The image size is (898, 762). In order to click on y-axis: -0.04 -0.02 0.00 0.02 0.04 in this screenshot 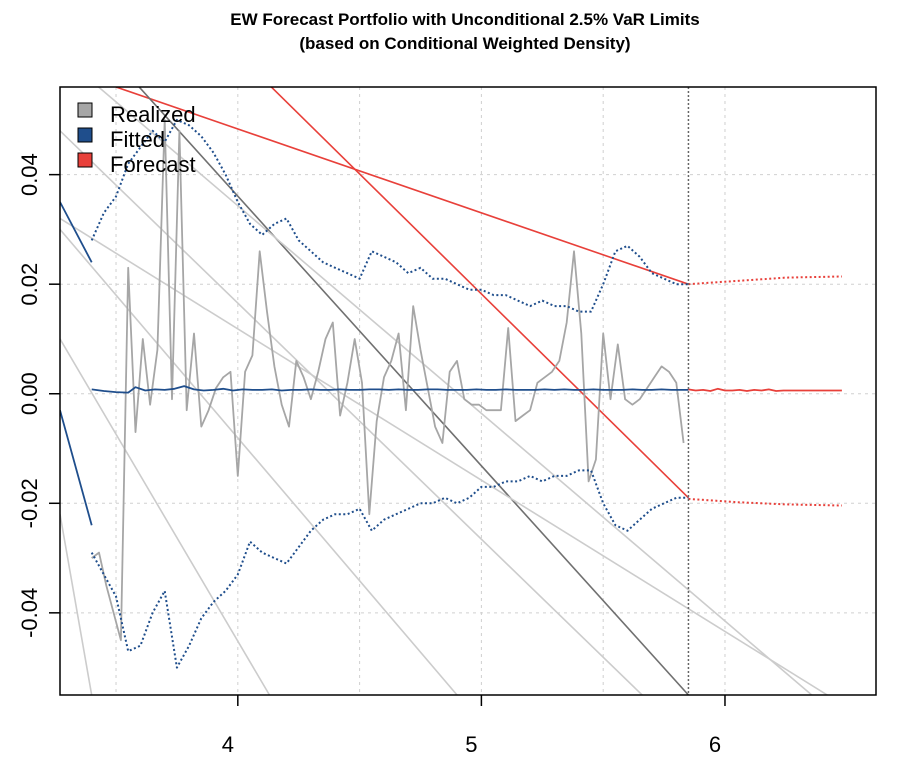, I will do `click(38, 395)`.